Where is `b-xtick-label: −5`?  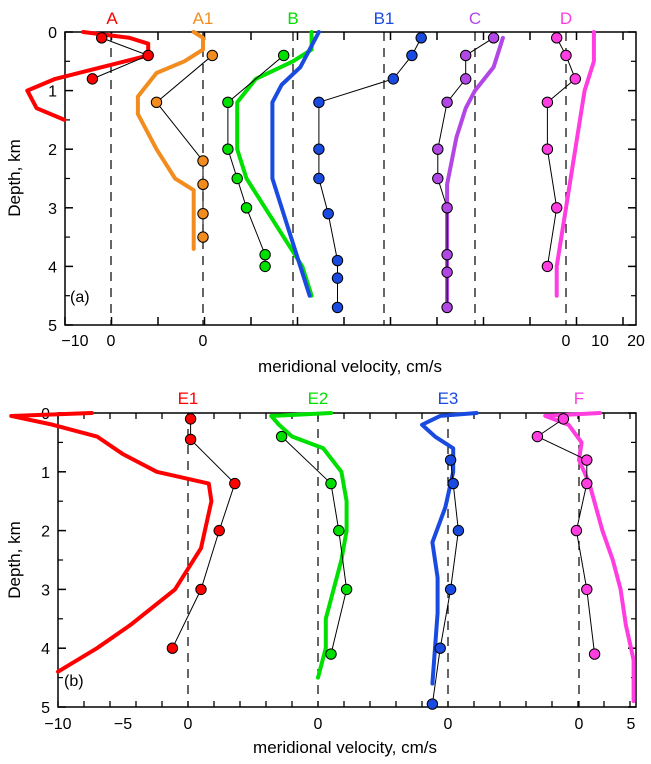 b-xtick-label: −5 is located at coordinates (123, 724).